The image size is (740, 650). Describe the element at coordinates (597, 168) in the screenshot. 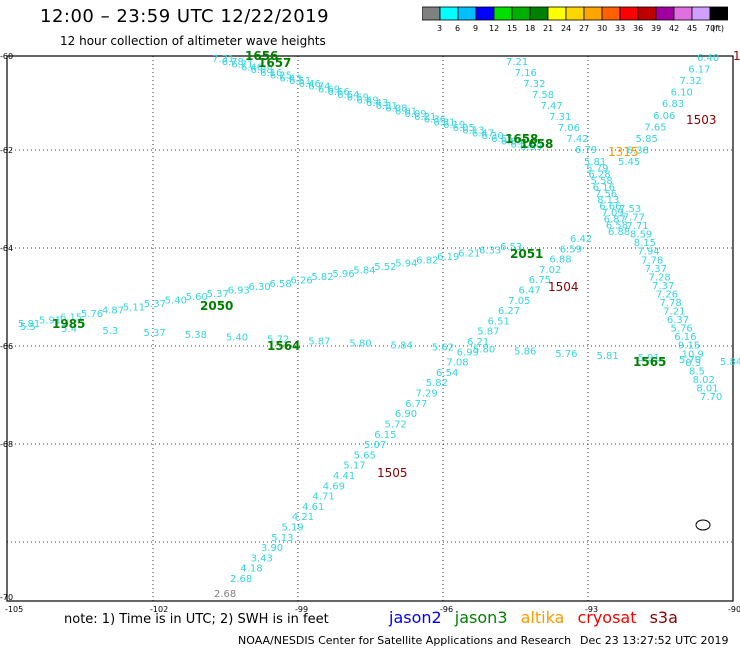

I see `swh-label: 5.79` at that location.